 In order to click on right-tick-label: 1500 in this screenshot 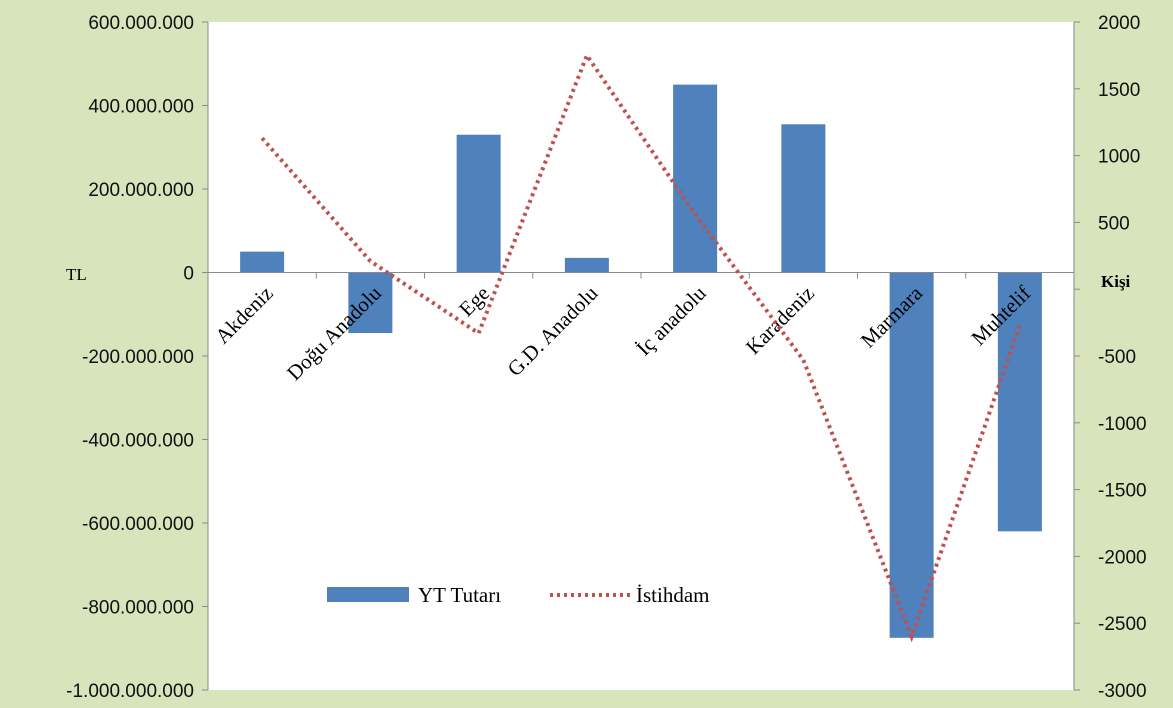, I will do `click(1119, 90)`.